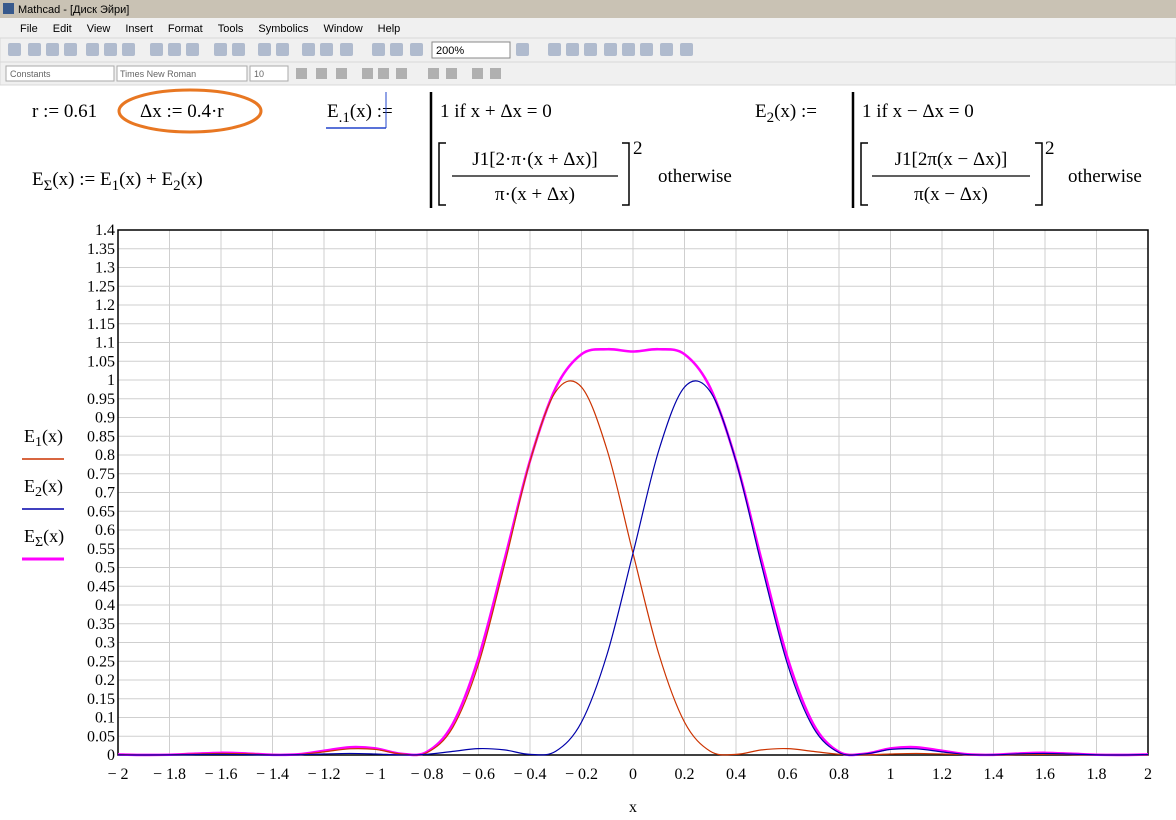 The width and height of the screenshot is (1176, 820). I want to click on menu-item: File, so click(29, 29).